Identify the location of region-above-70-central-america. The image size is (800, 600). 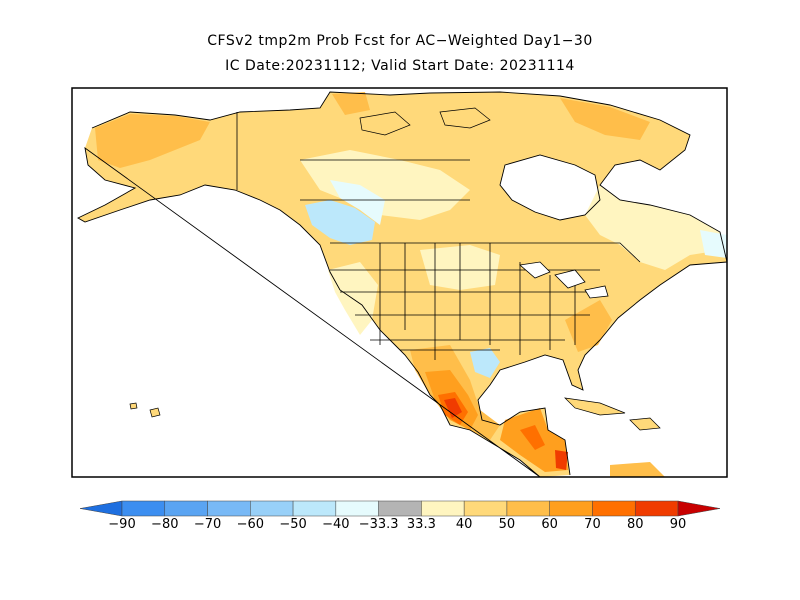
(532, 437).